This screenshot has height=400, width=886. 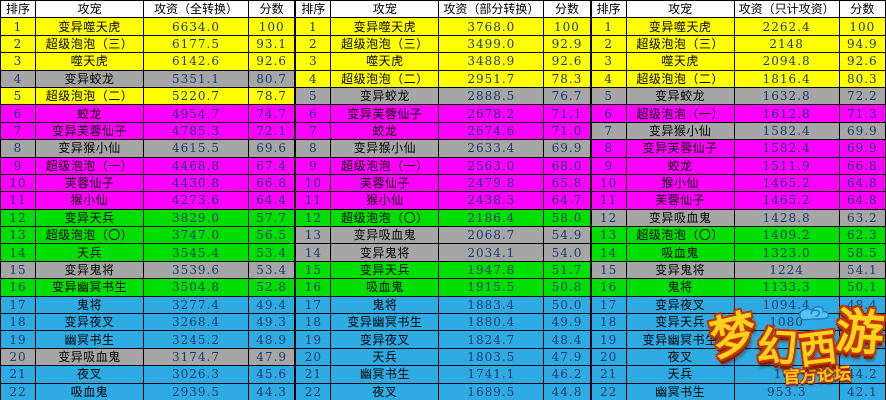 I want to click on cell-value: 6177.5, so click(x=196, y=44).